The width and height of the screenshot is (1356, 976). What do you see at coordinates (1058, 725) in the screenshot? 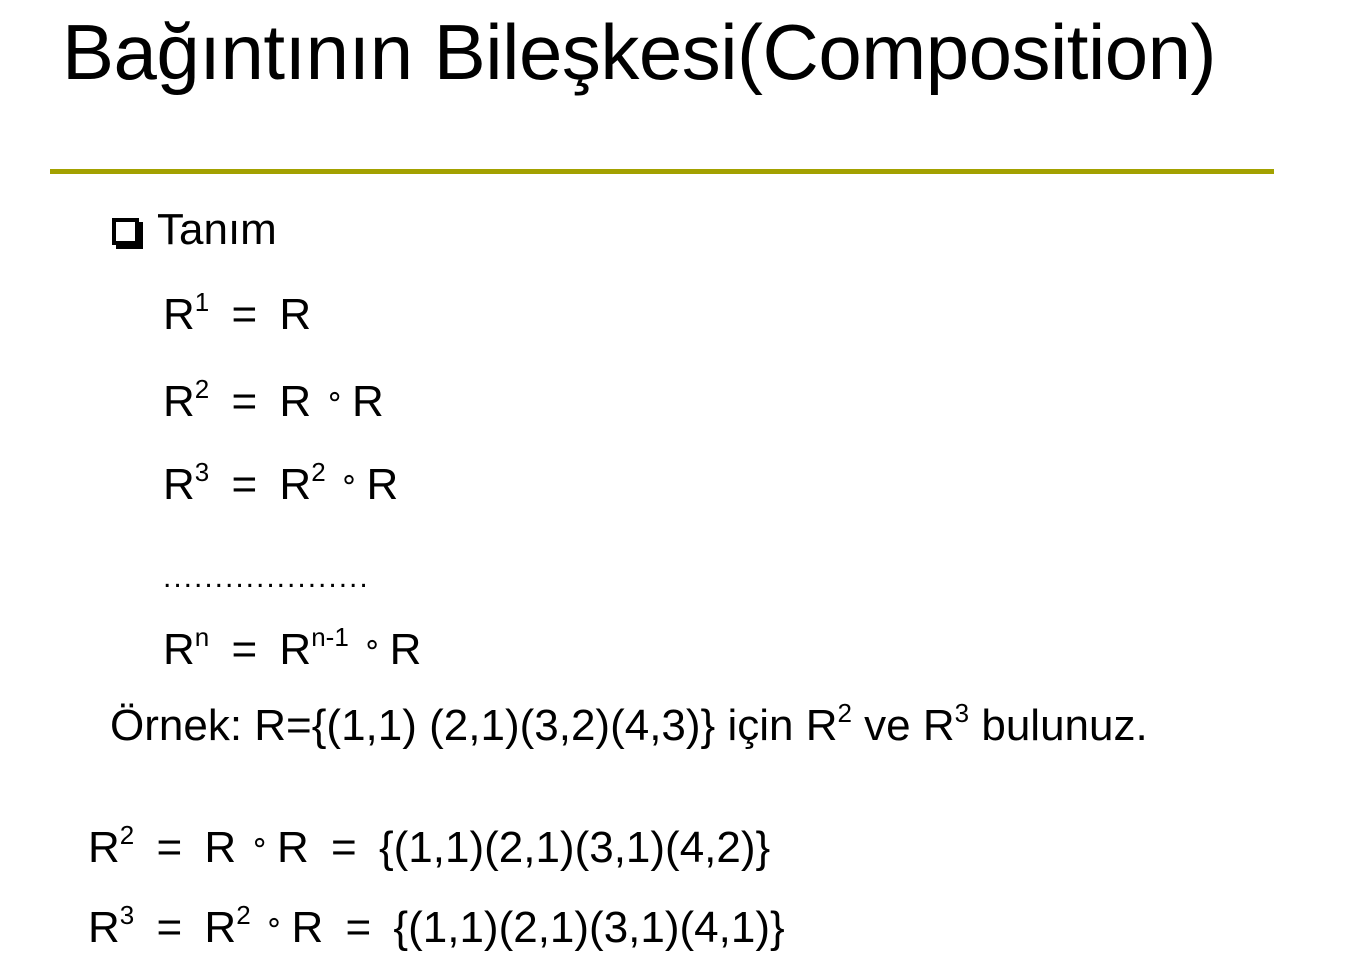
I see `example-text-after: bulunuz.` at bounding box center [1058, 725].